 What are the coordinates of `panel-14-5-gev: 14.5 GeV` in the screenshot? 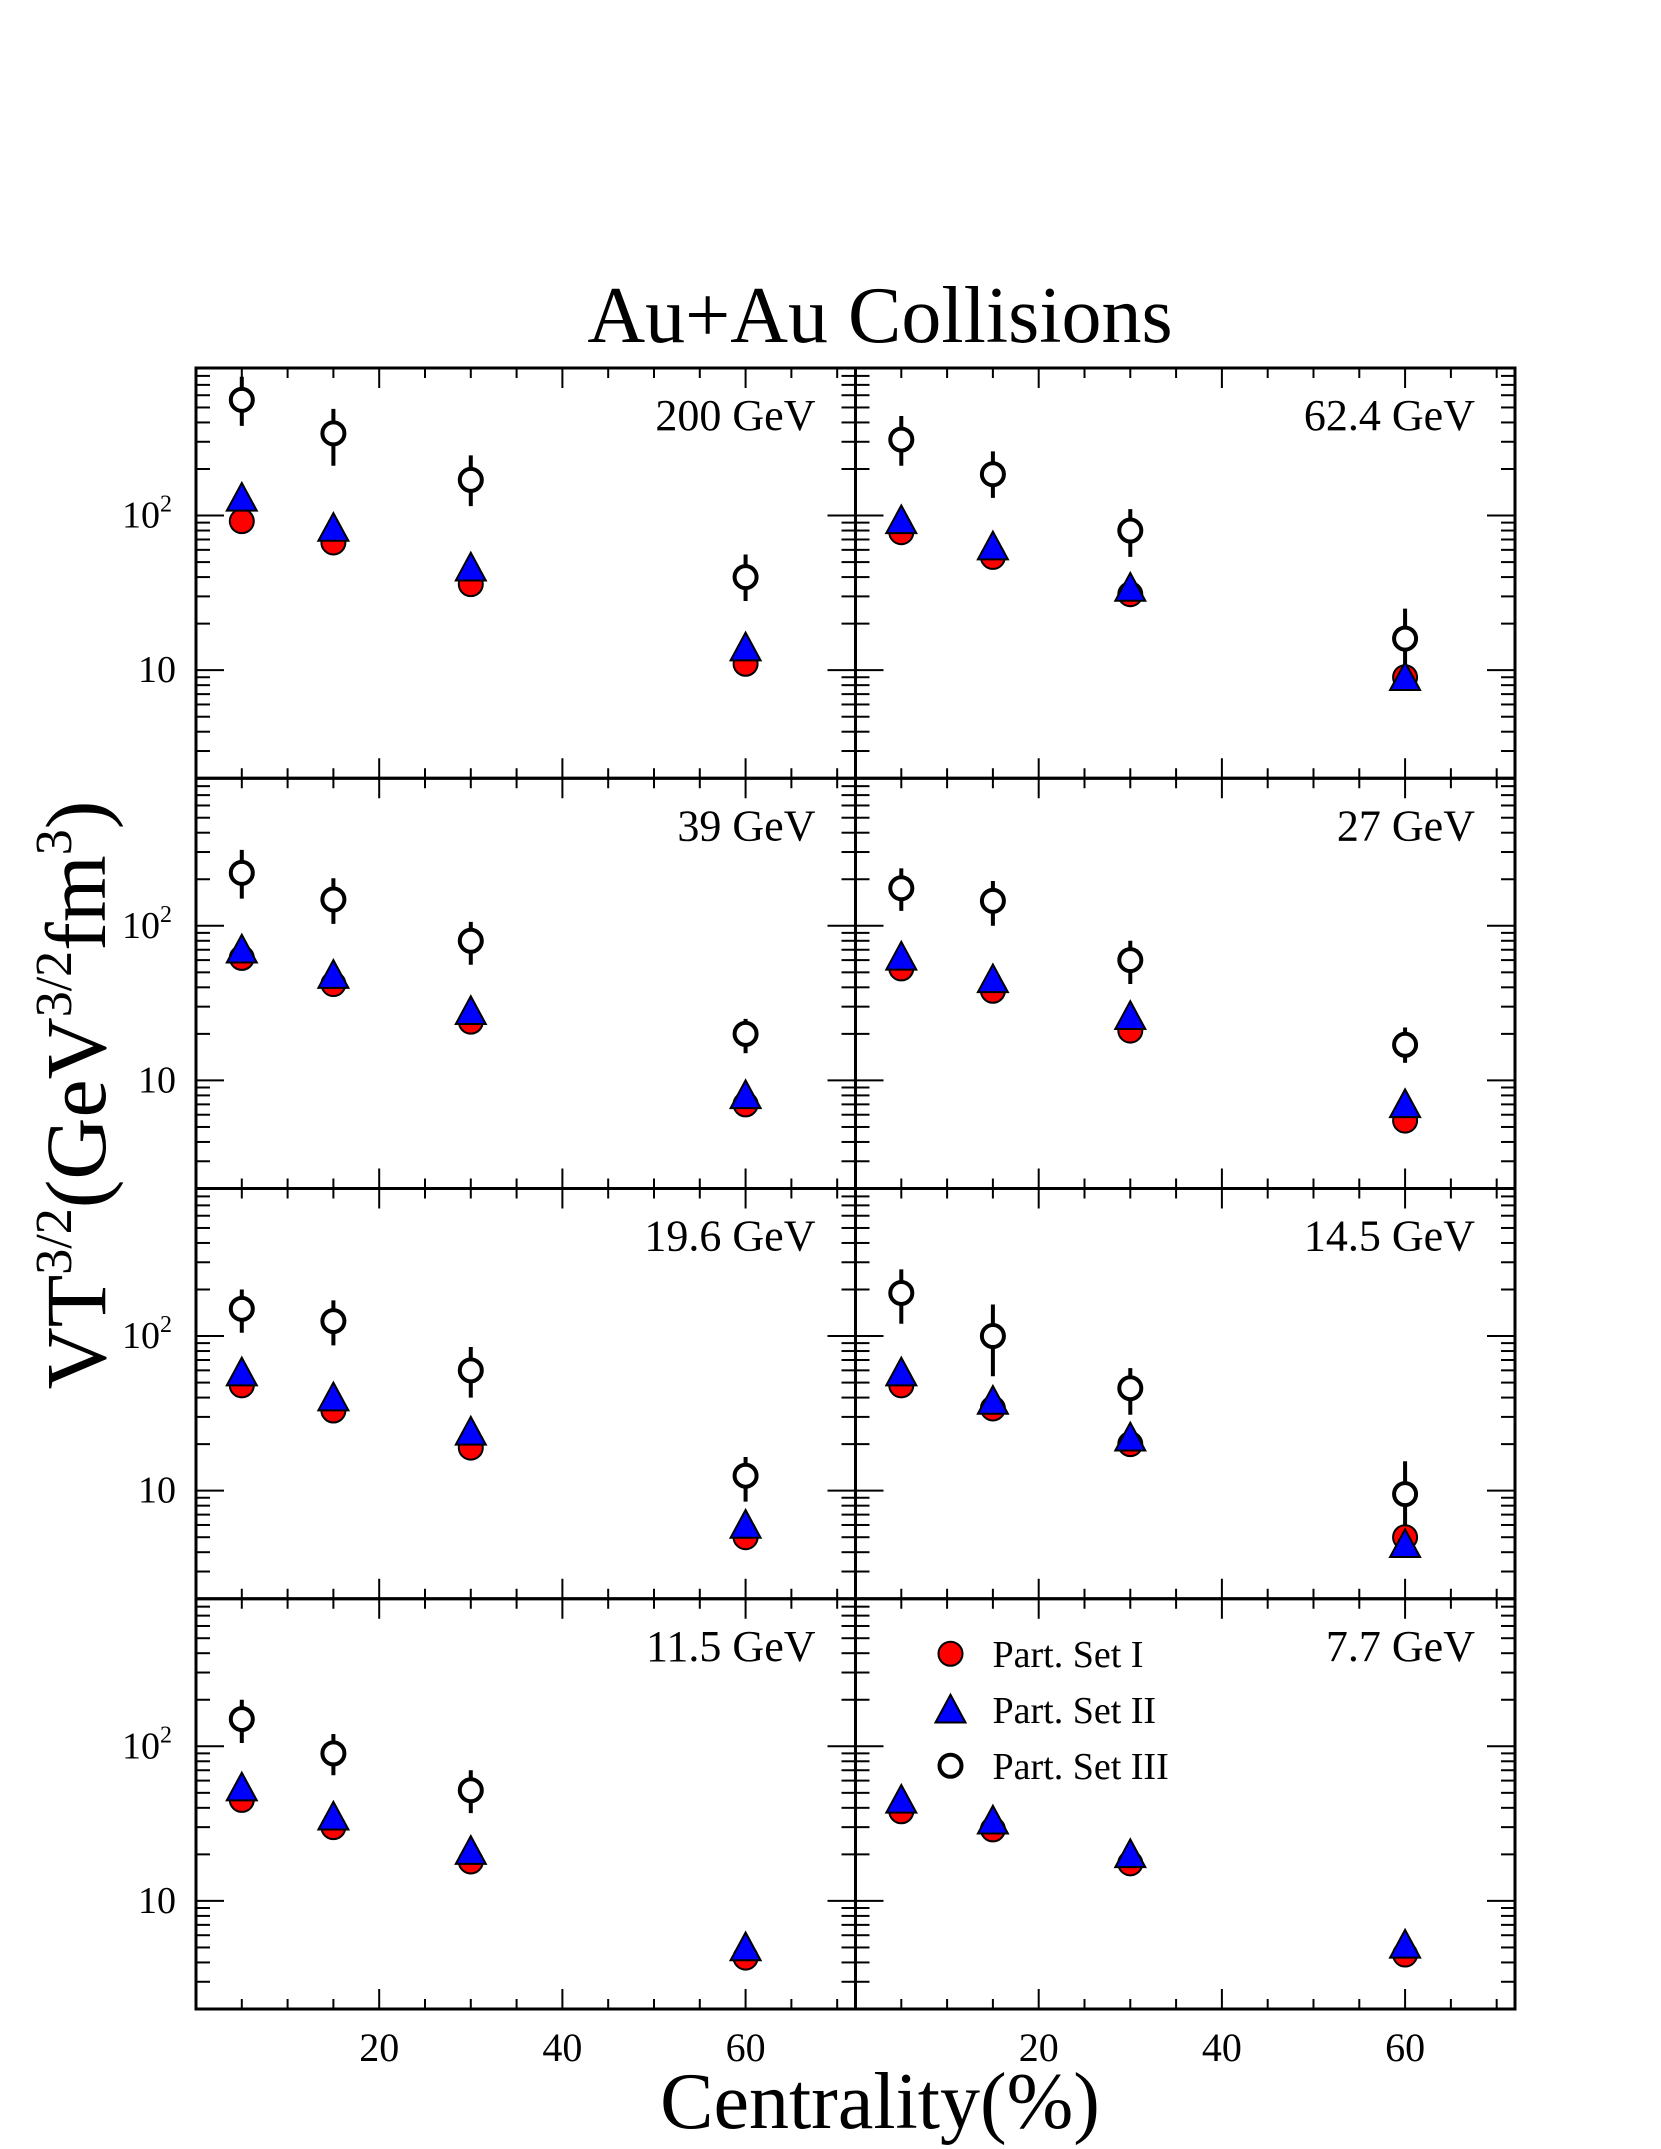 It's located at (1185, 1394).